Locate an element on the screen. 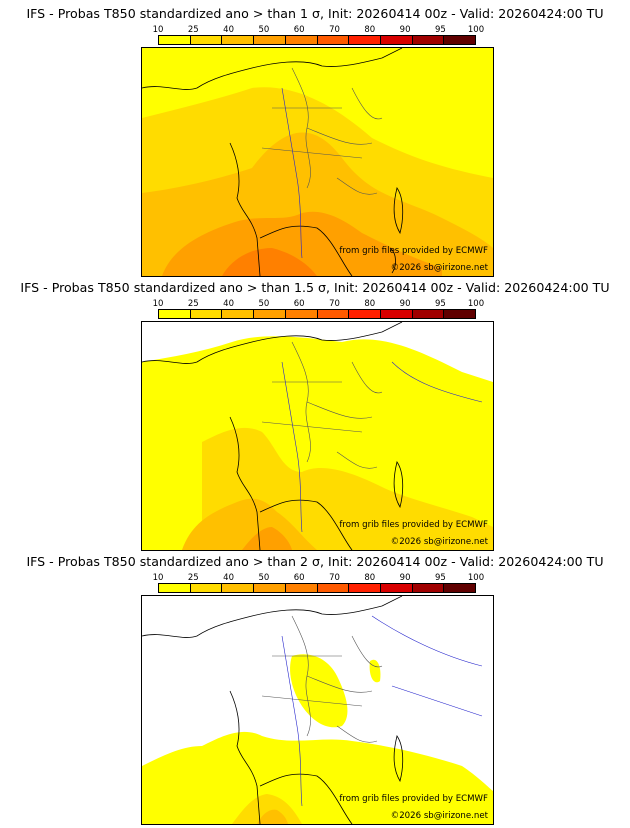 This screenshot has width=630, height=828. land-low-region-north is located at coordinates (319, 691).